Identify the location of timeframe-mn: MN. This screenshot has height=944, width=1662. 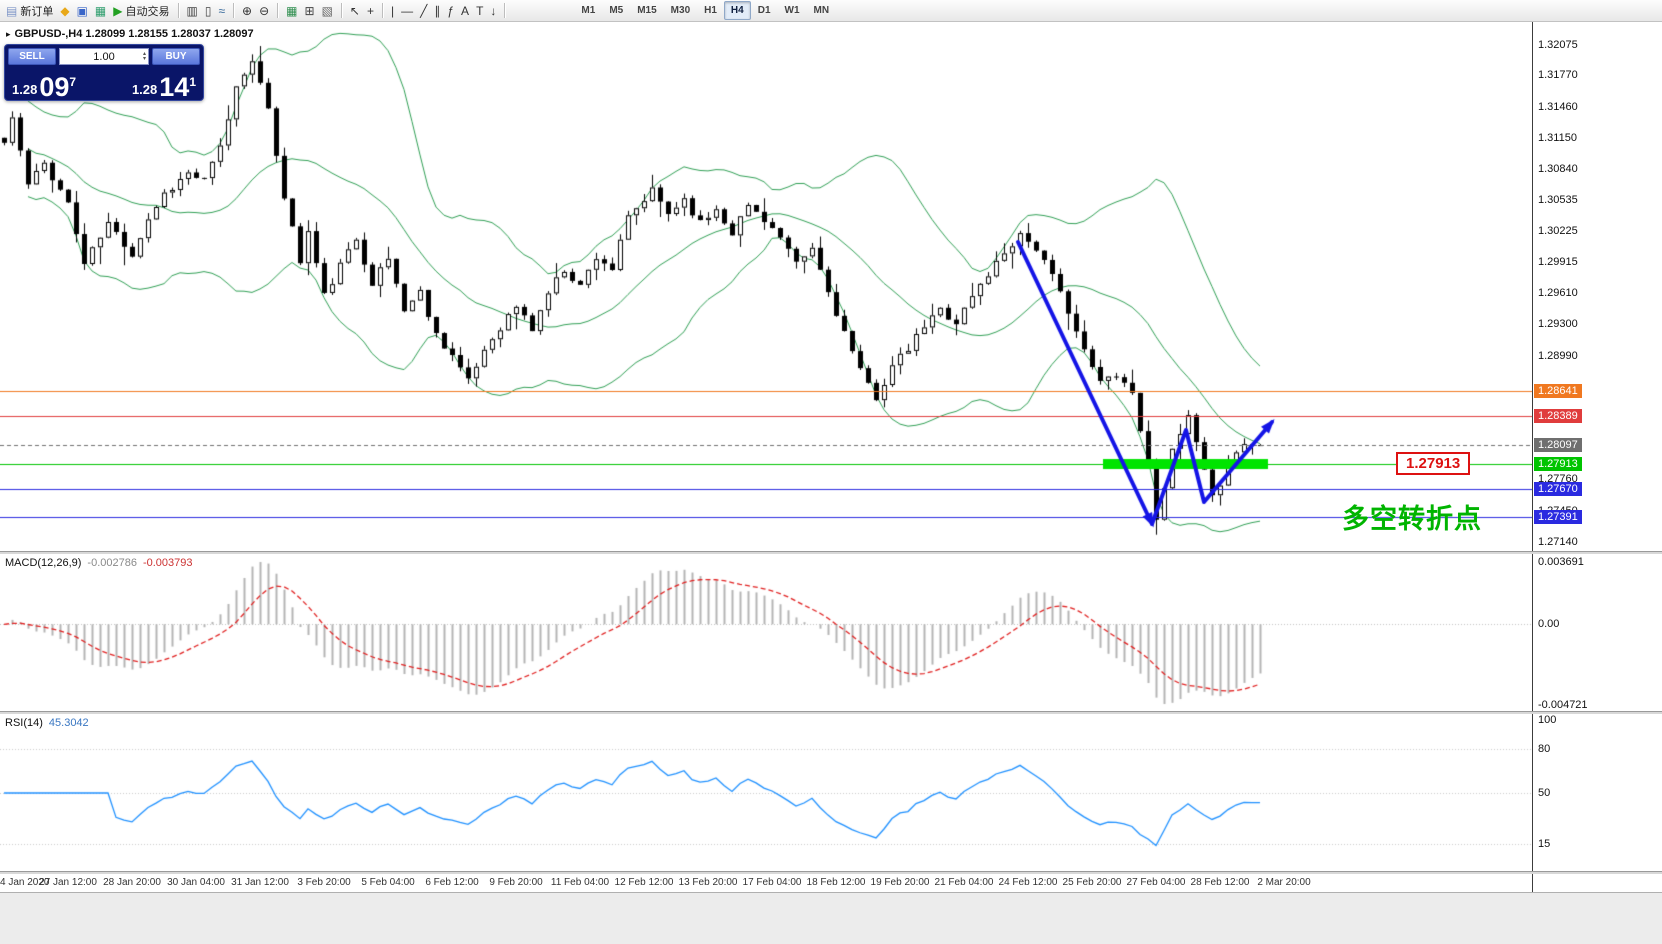
(821, 10).